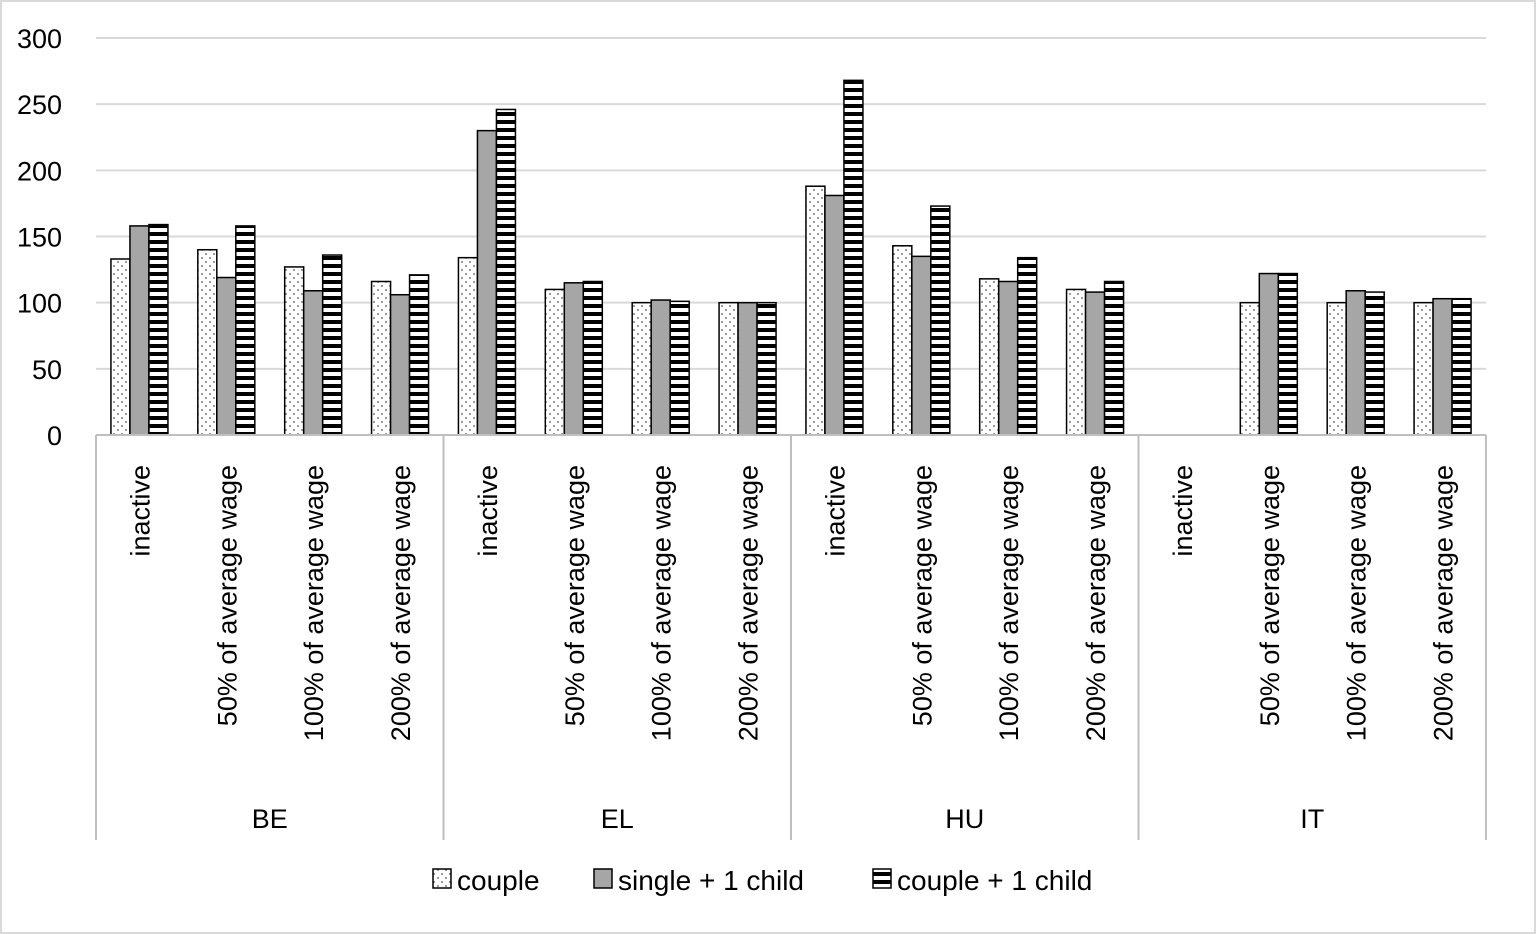 The image size is (1536, 934). Describe the element at coordinates (39, 39) in the screenshot. I see `y-tick-label: 300` at that location.